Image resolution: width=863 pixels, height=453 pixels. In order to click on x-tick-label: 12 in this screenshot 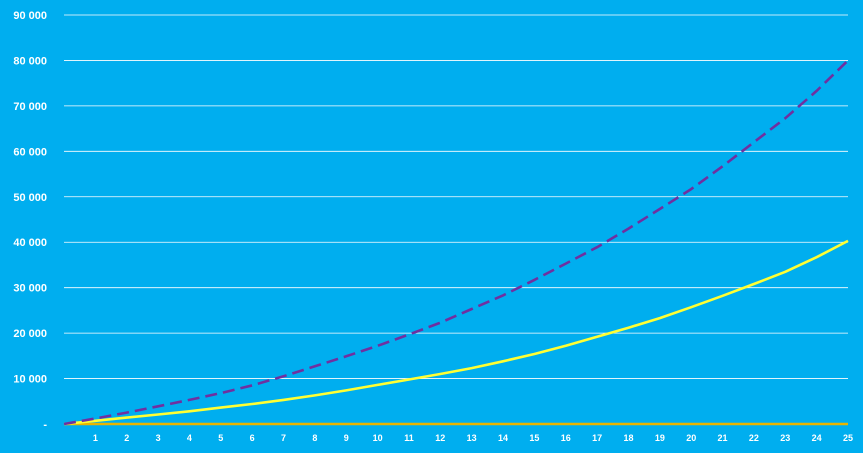, I will do `click(440, 438)`.